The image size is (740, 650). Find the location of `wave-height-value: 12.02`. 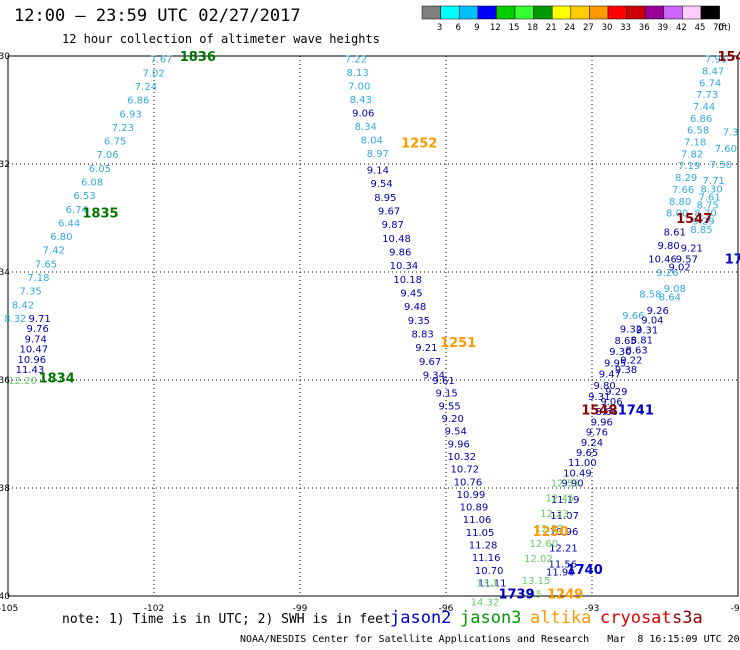

wave-height-value: 12.02 is located at coordinates (538, 559).